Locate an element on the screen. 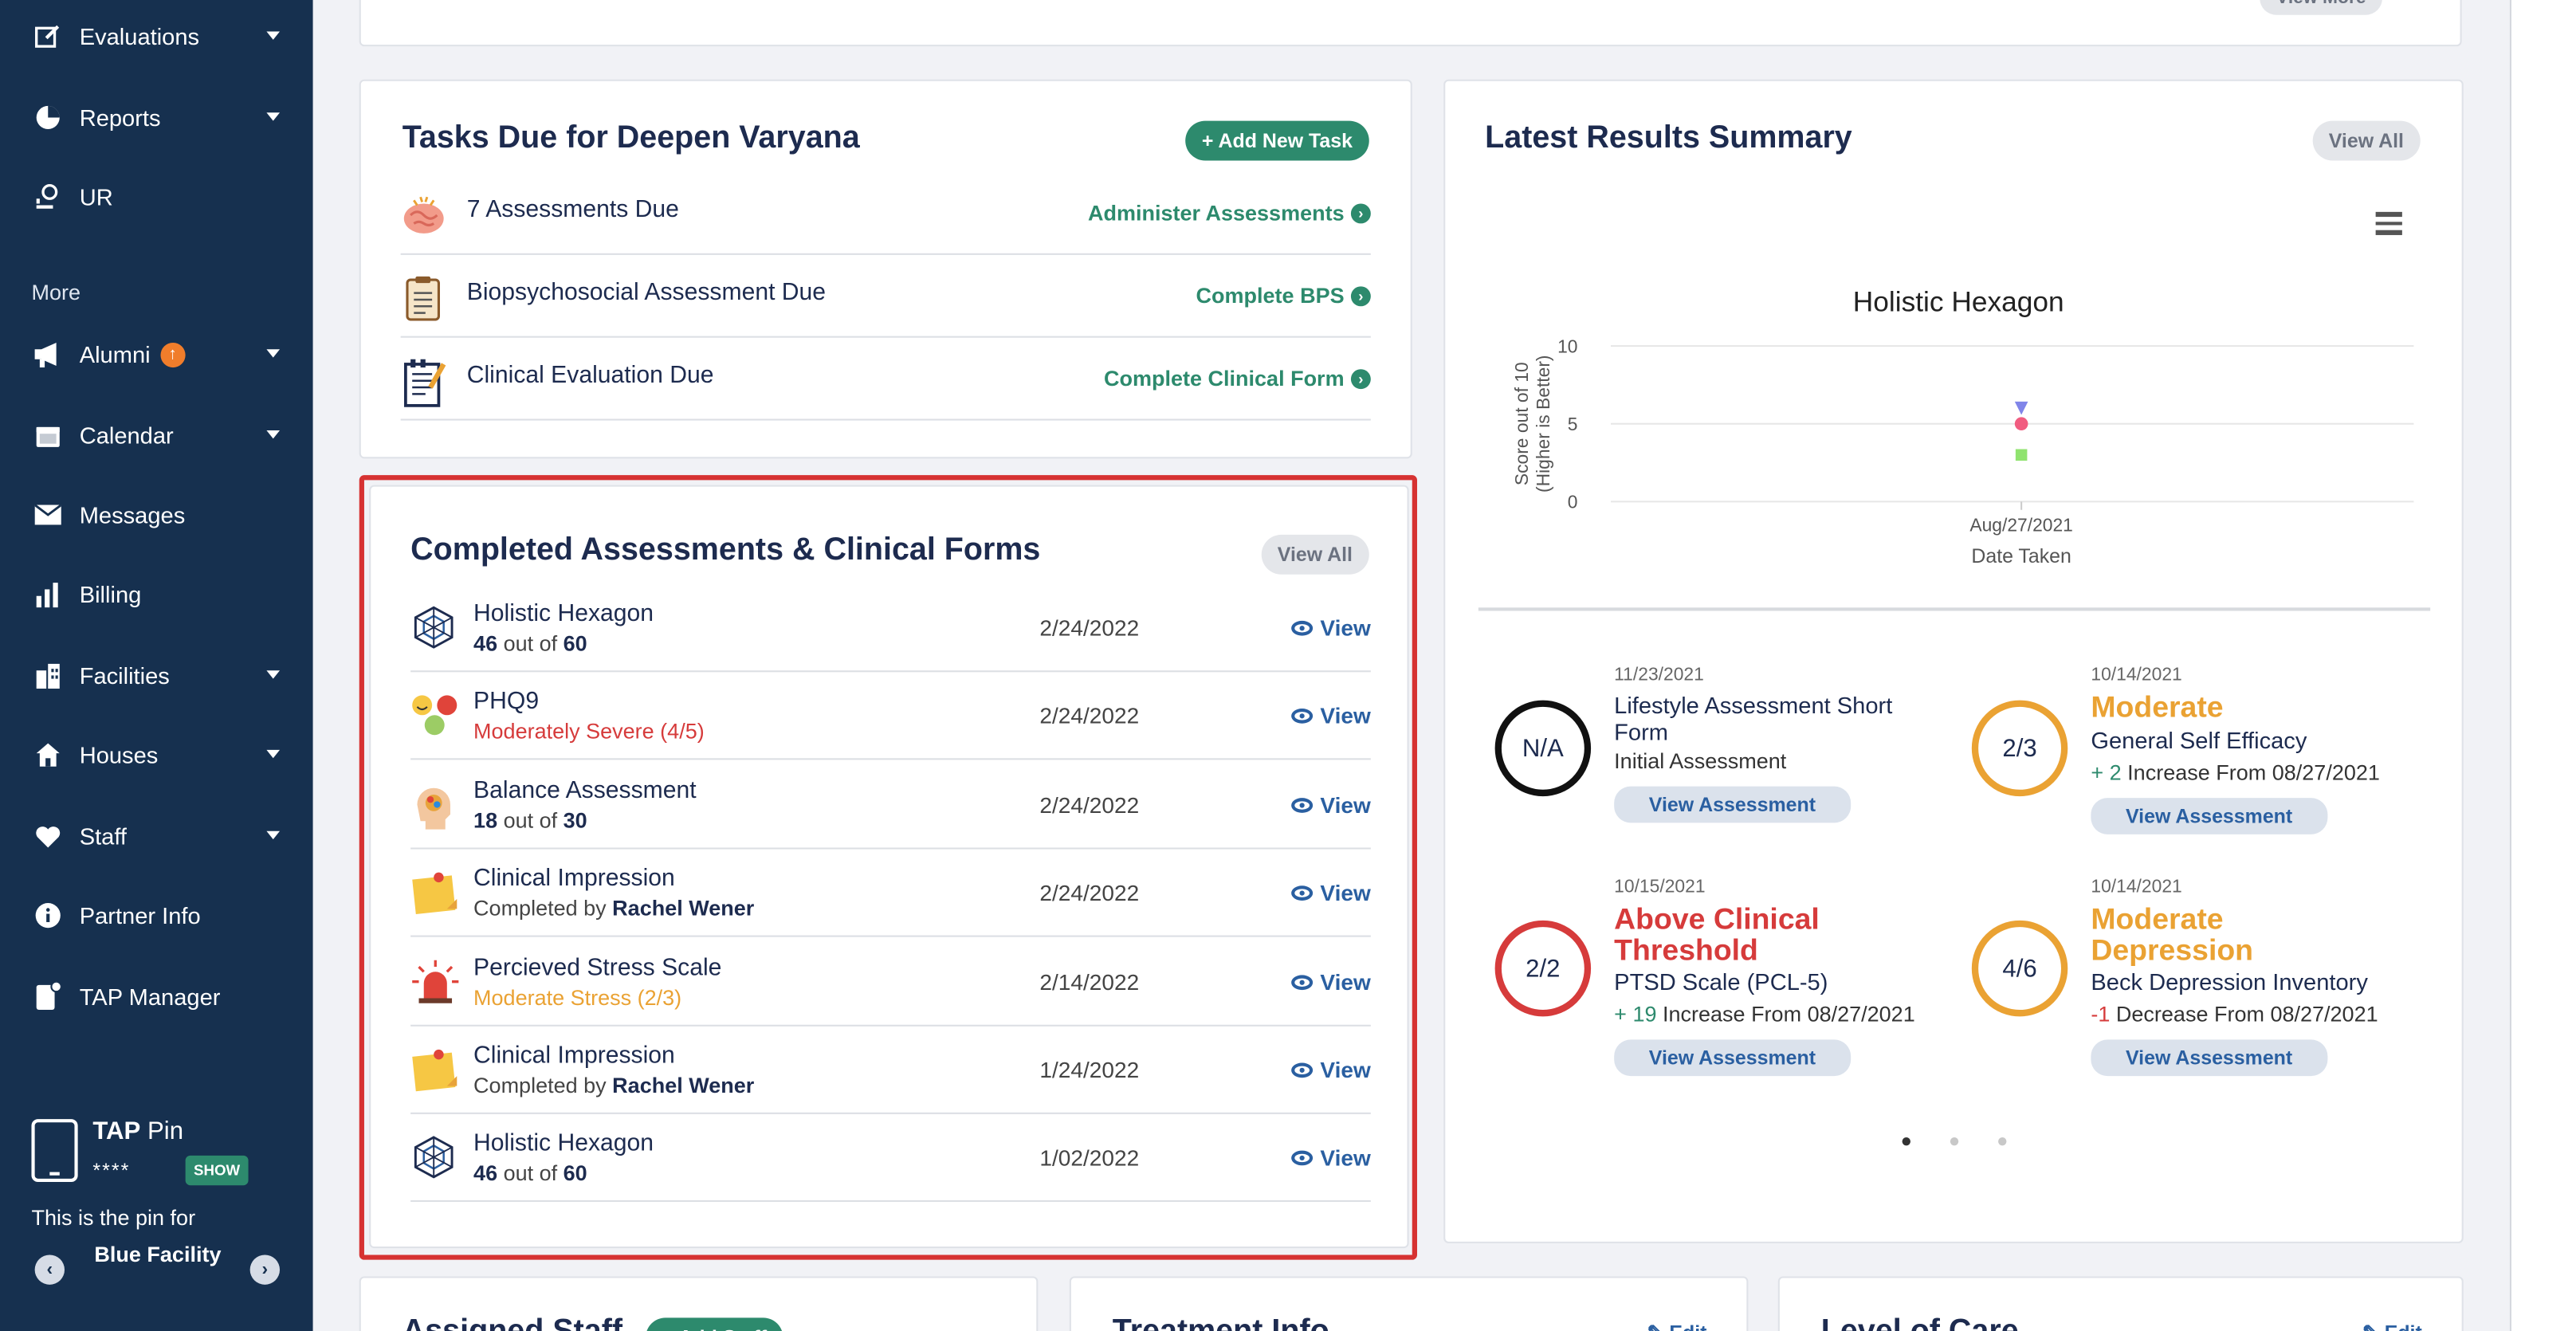 The image size is (2576, 1331). result-assessment-name: Beck Depression Inventory is located at coordinates (2229, 981).